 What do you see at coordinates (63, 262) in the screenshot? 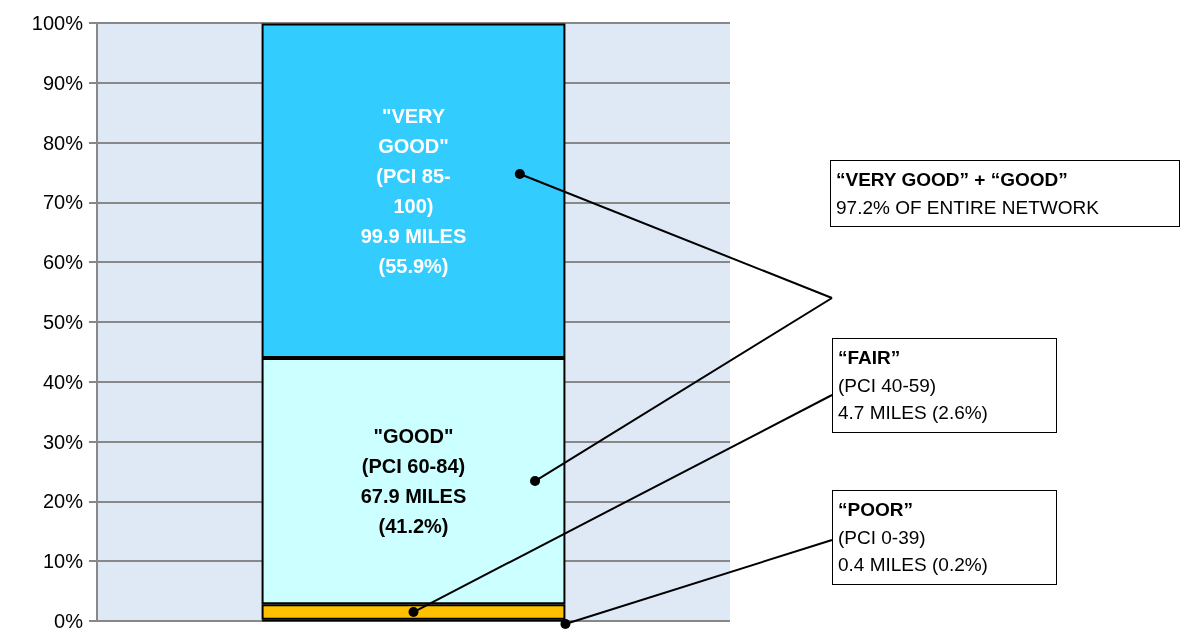
I see `y-tick-label: 60%` at bounding box center [63, 262].